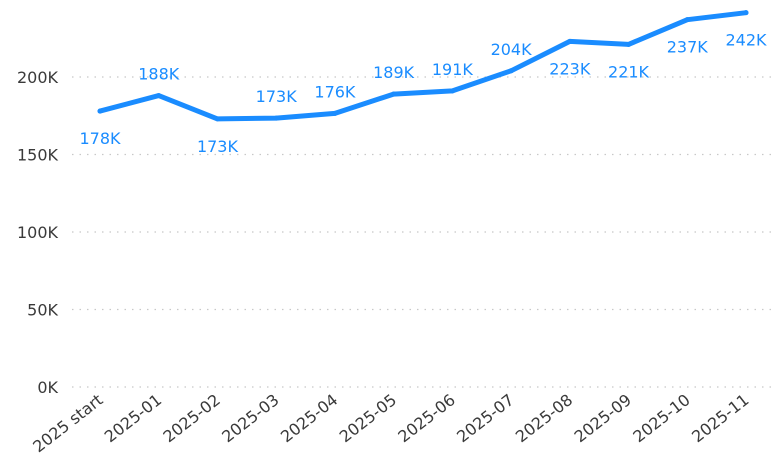  What do you see at coordinates (192, 418) in the screenshot?
I see `x-tick-label: 2025-02` at bounding box center [192, 418].